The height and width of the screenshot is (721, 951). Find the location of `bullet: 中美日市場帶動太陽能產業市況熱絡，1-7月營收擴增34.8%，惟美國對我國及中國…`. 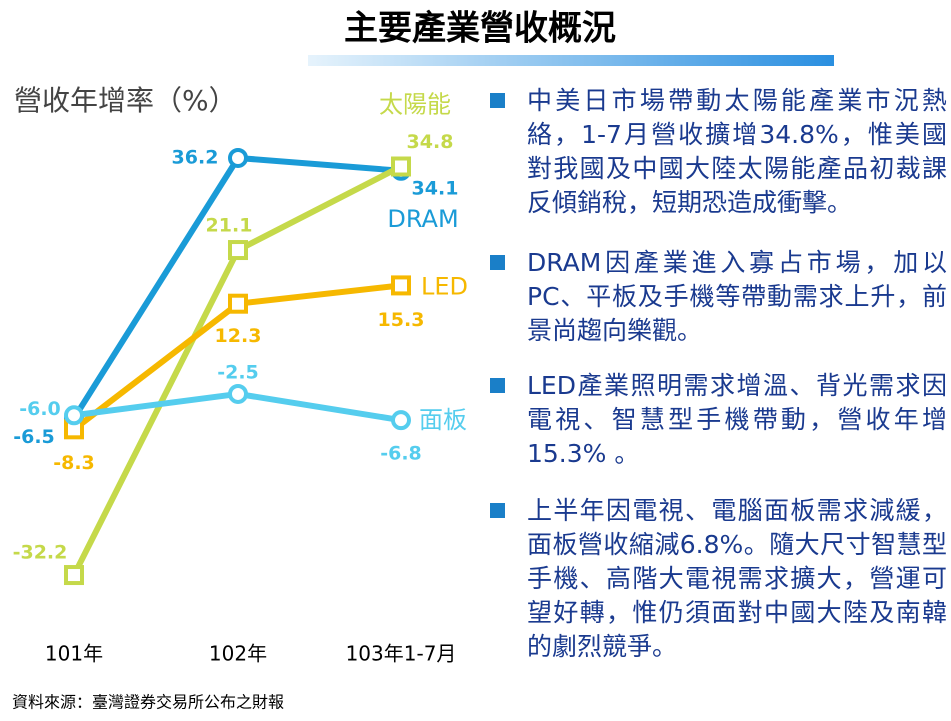

bullet: 中美日市場帶動太陽能產業市況熱絡，1-7月營收擴增34.8%，惟美國對我國及中國… is located at coordinates (717, 152).